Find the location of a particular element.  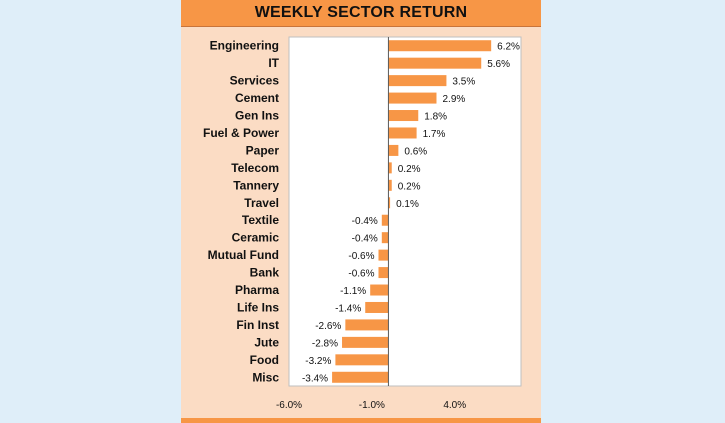

value-label: -3.2% is located at coordinates (318, 361).